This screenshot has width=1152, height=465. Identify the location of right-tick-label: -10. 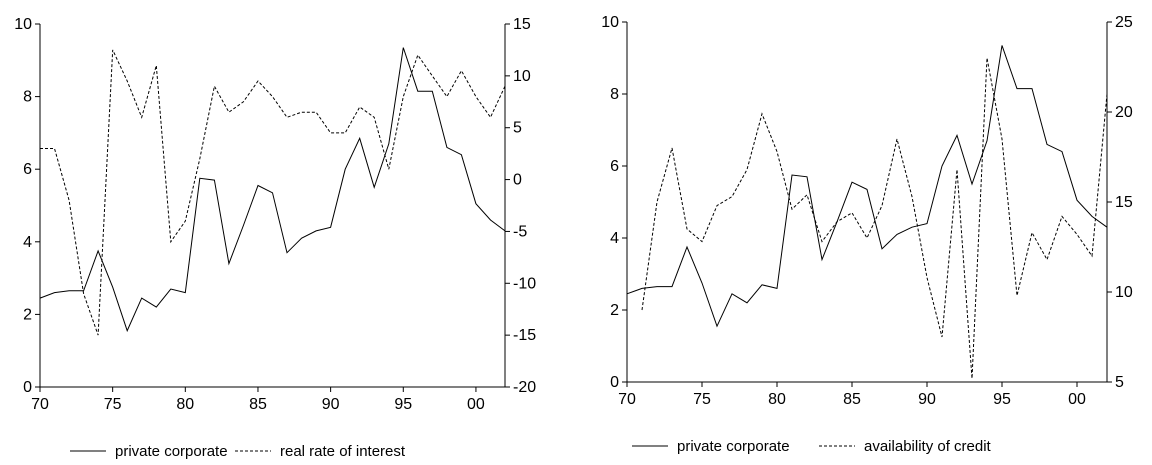
(524, 283).